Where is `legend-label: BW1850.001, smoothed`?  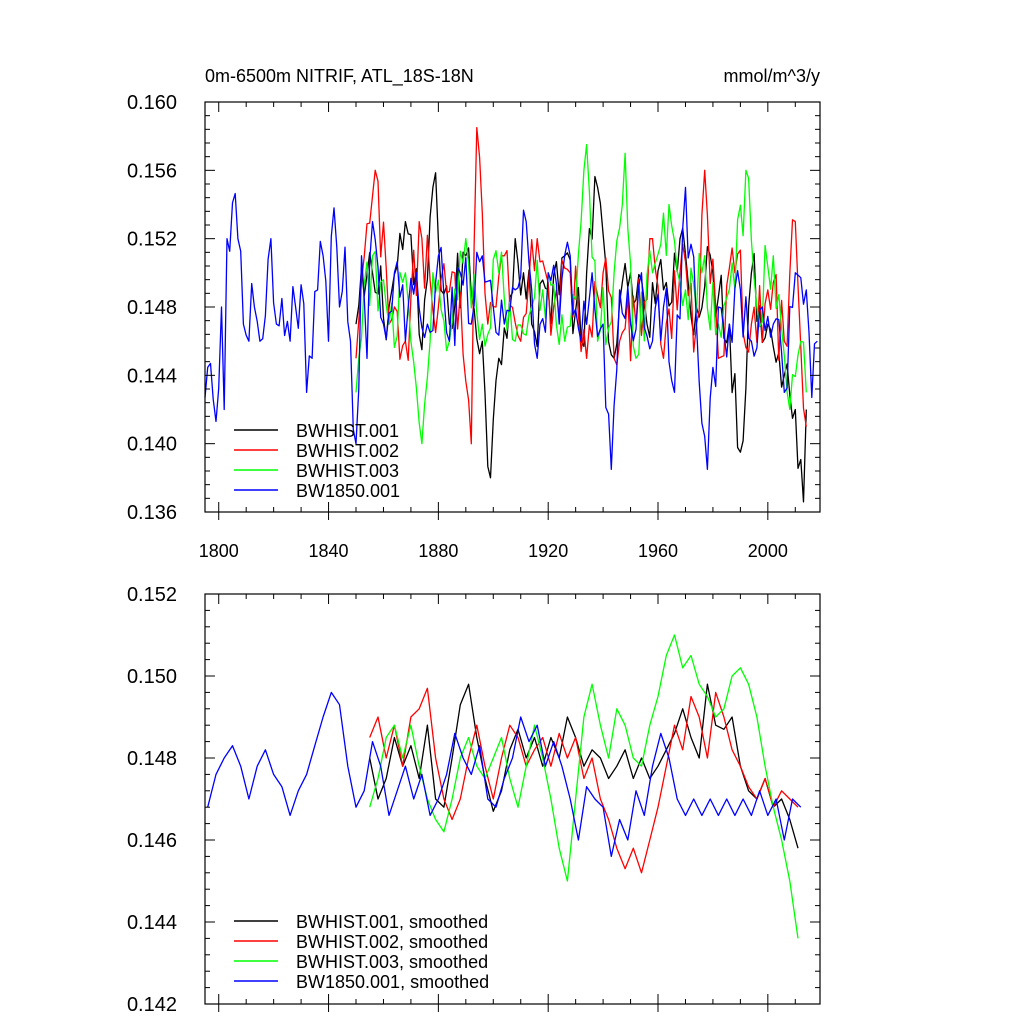
legend-label: BW1850.001, smoothed is located at coordinates (392, 982).